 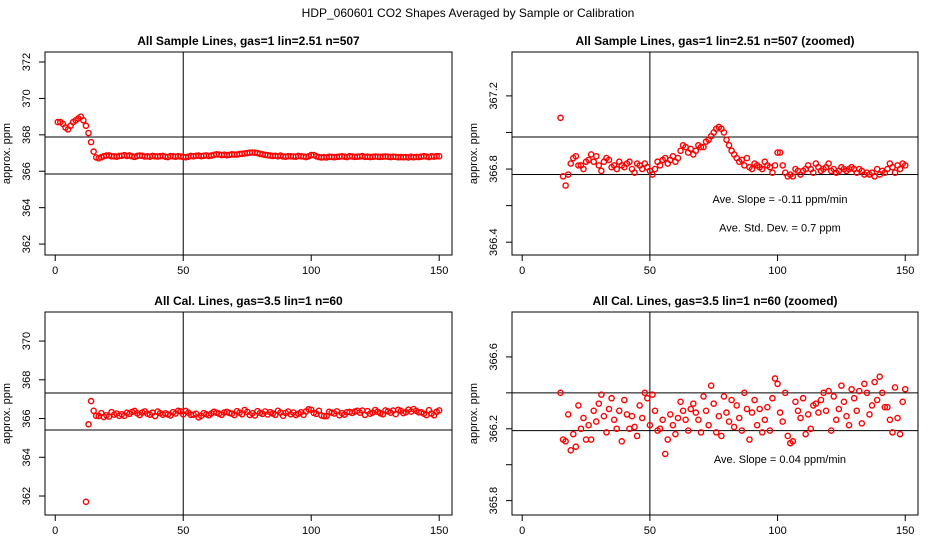 I want to click on panel-title: All Sample Lines, gas=1 lin=2.51 n=507, so click(x=248, y=41).